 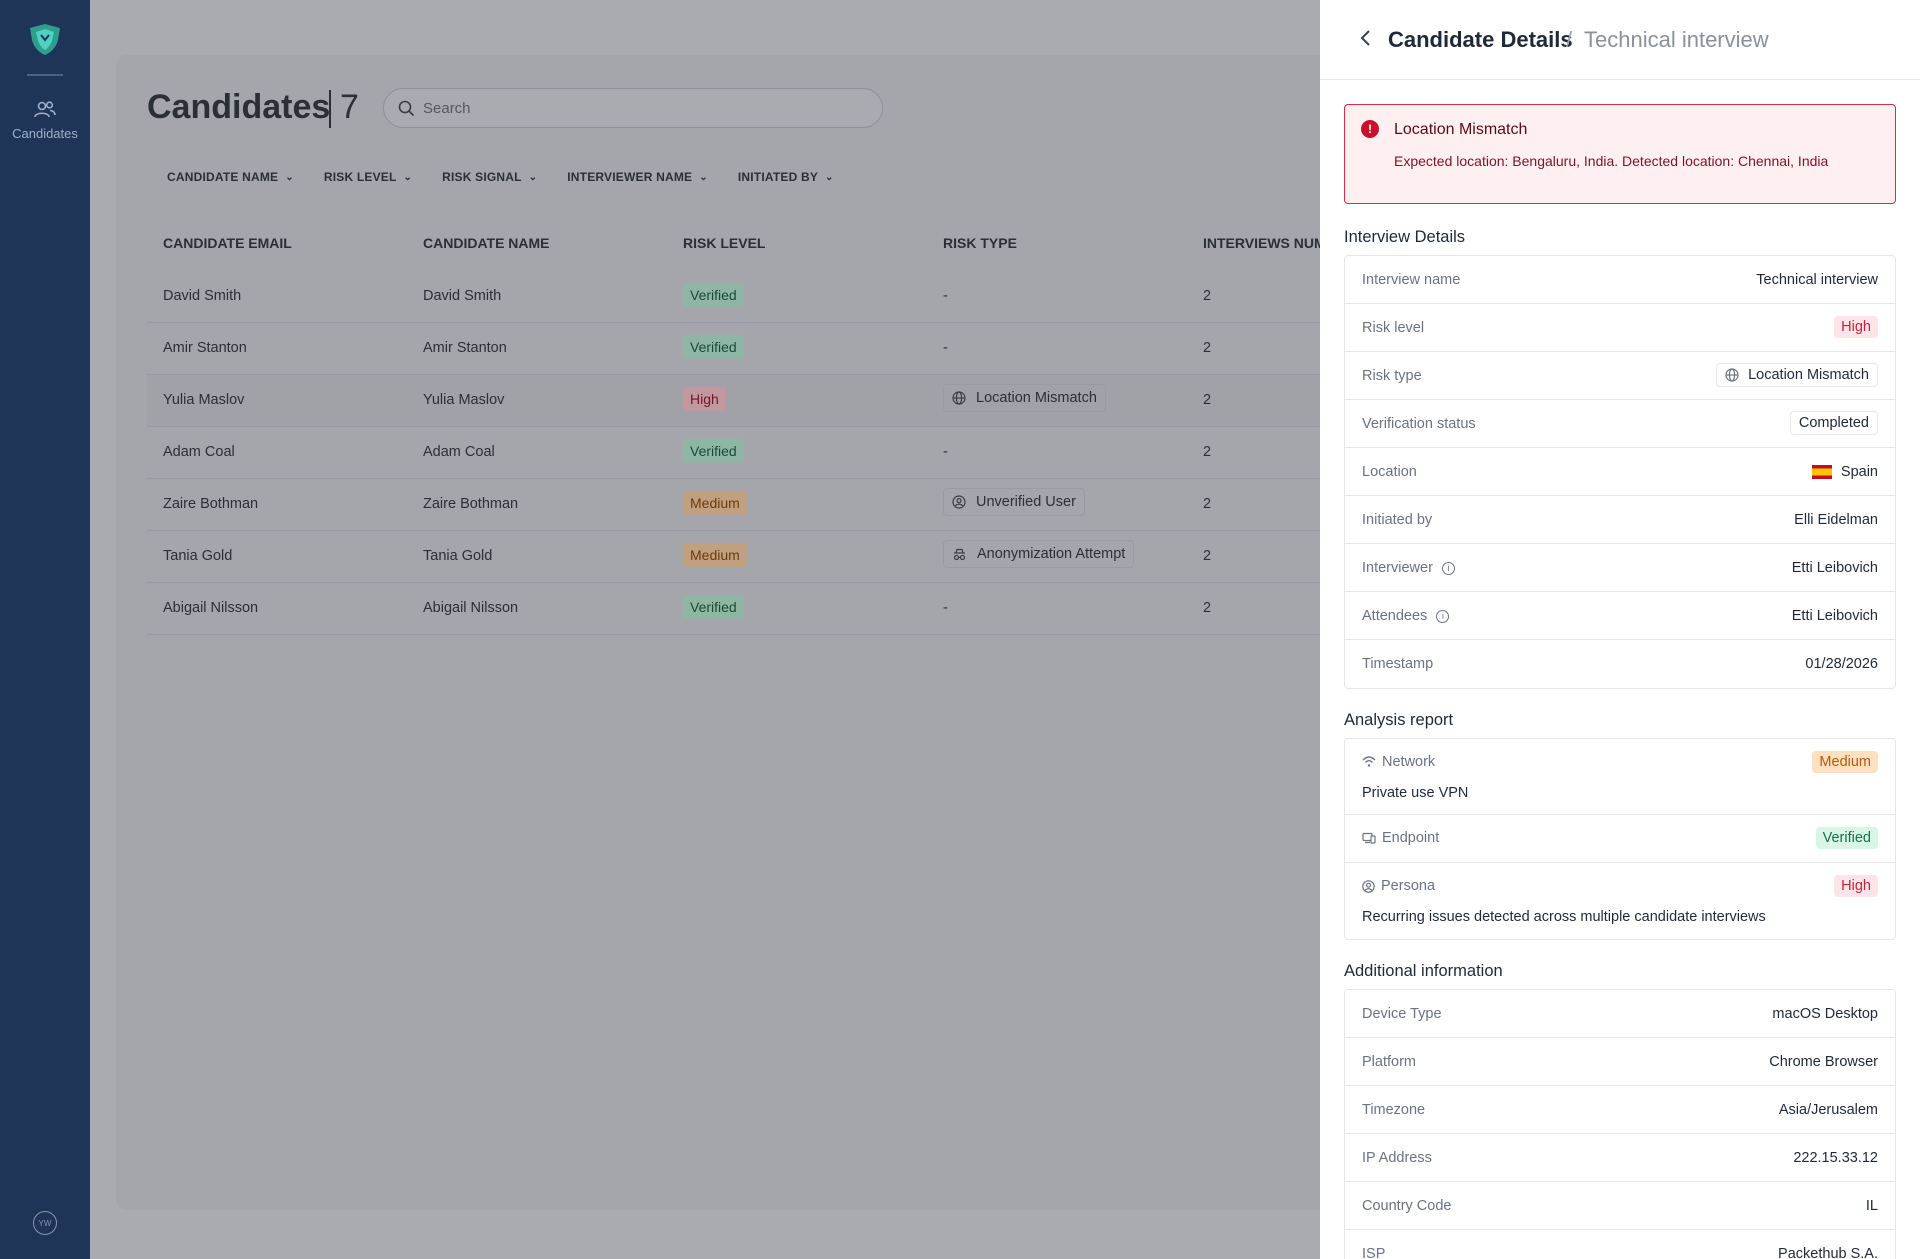 What do you see at coordinates (211, 608) in the screenshot?
I see `cell-email: Abigail Nilsson` at bounding box center [211, 608].